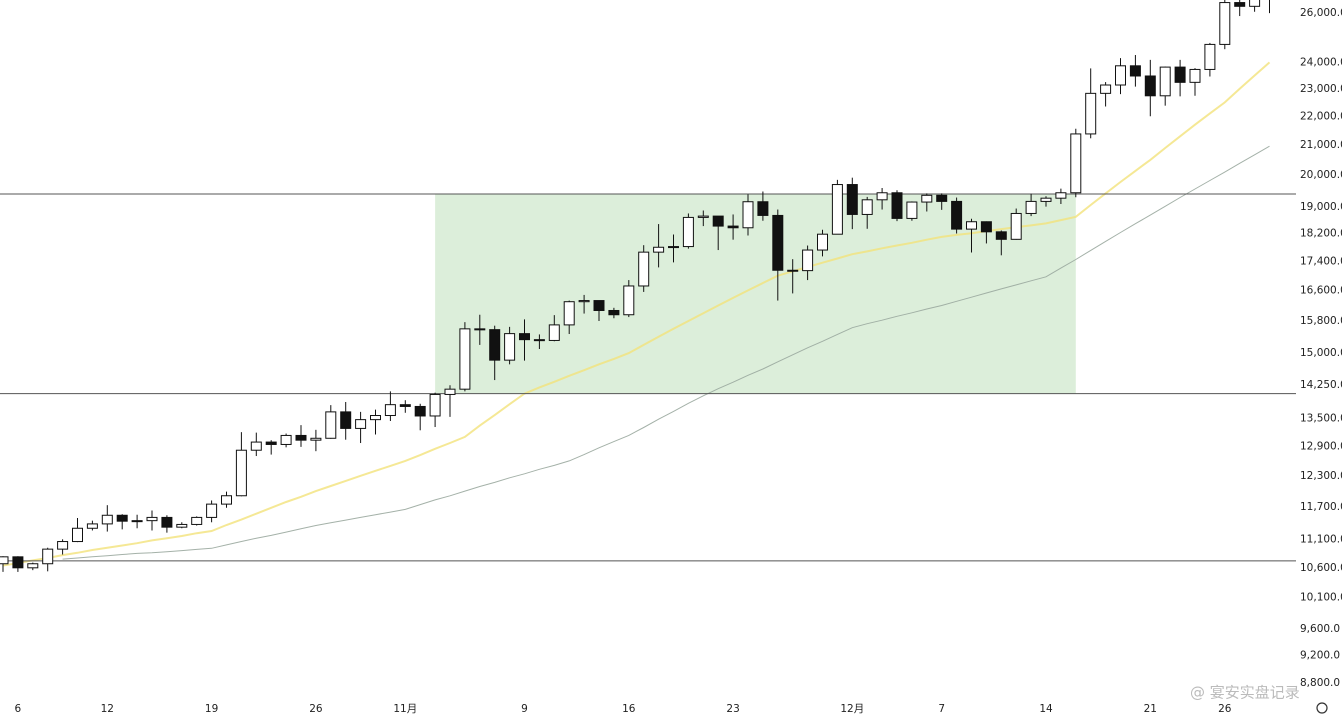 The height and width of the screenshot is (718, 1342). Describe the element at coordinates (405, 709) in the screenshot. I see `x-tick-label: 11月` at that location.